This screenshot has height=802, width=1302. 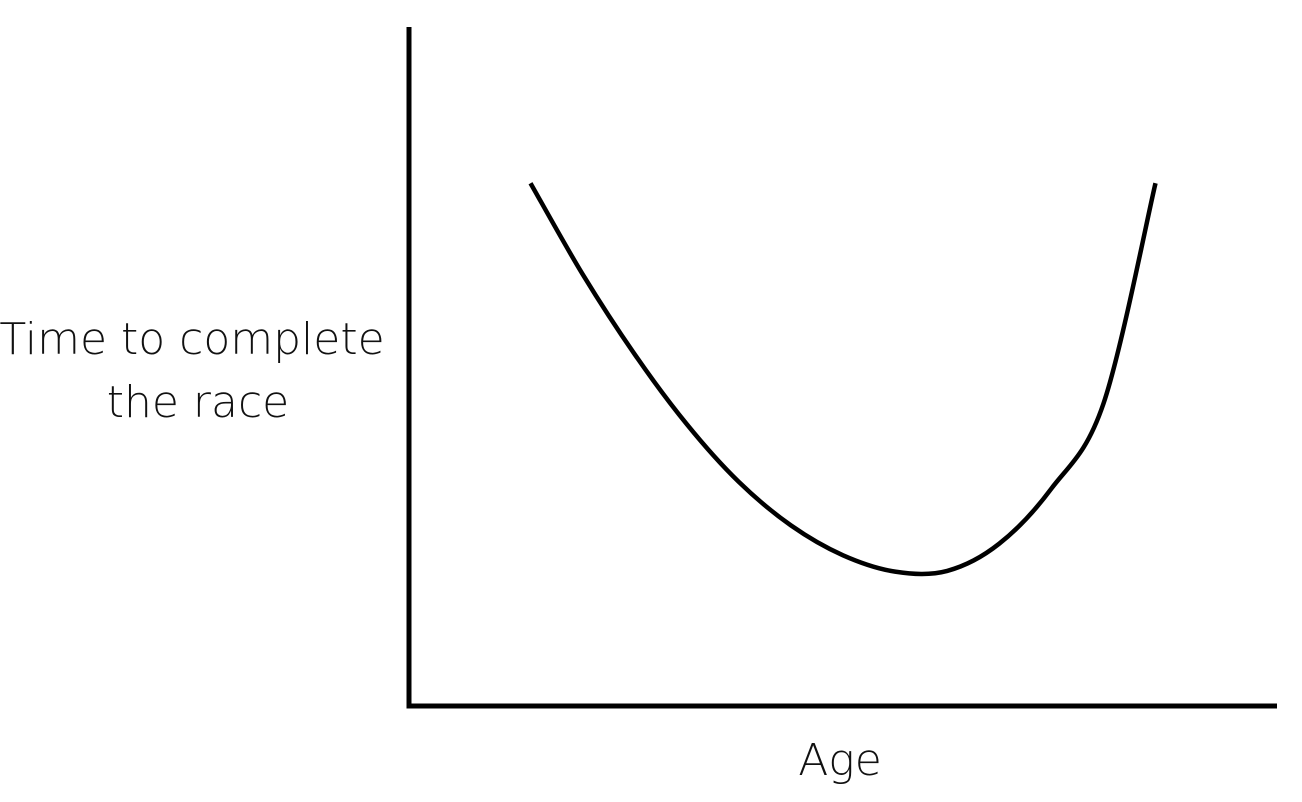 I want to click on y-axis-label-line-2: the race, so click(x=198, y=402).